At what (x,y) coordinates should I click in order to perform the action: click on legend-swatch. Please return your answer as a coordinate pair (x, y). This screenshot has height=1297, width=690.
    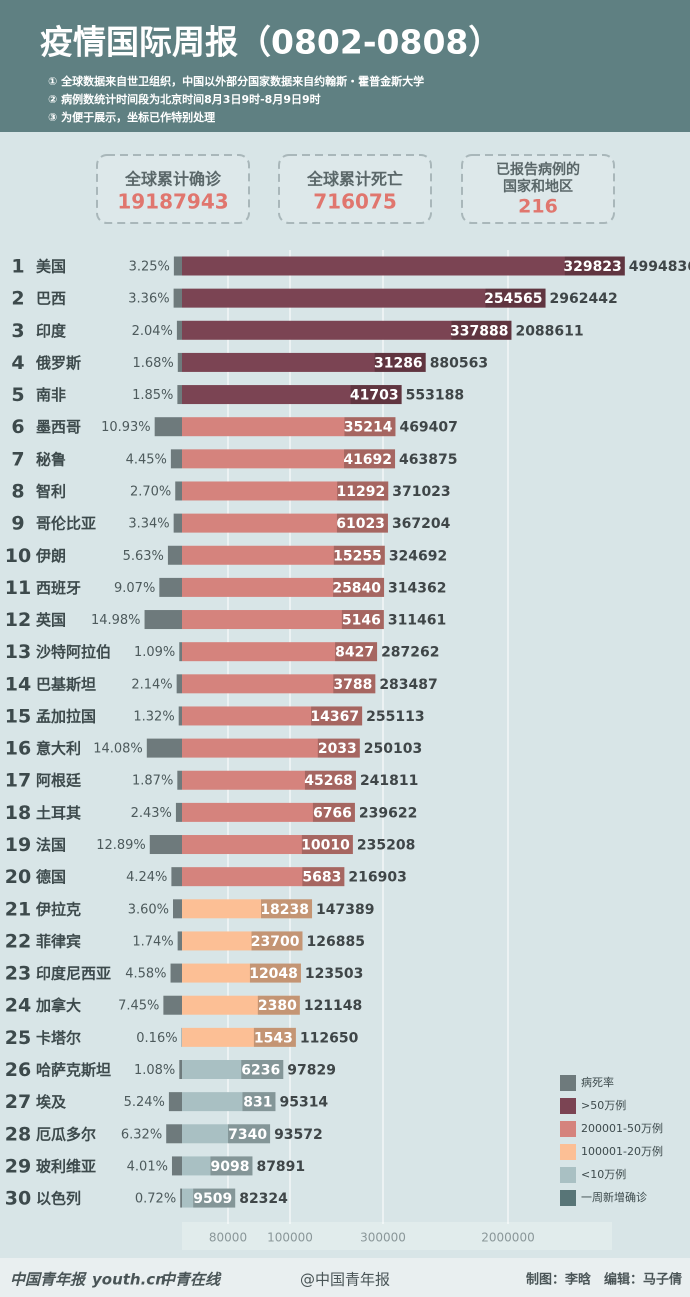
    Looking at the image, I should click on (568, 1083).